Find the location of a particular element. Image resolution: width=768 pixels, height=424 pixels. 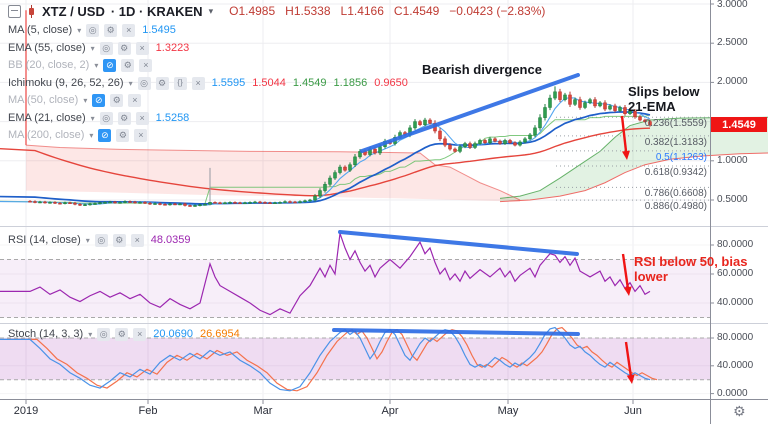

high-value: H1.5338 is located at coordinates (308, 11).